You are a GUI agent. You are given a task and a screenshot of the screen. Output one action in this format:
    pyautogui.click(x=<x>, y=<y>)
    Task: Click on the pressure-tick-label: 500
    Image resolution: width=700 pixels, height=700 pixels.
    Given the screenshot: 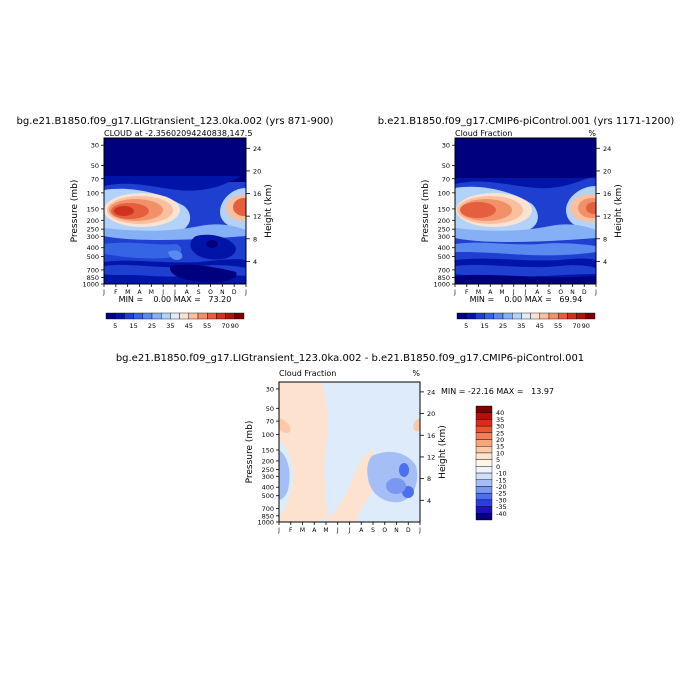 What is the action you would take?
    pyautogui.click(x=444, y=257)
    